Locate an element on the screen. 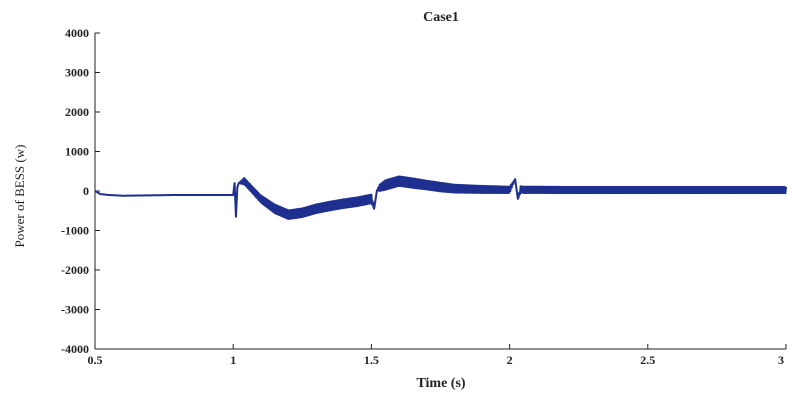 The height and width of the screenshot is (394, 788). series-line is located at coordinates (440, 197).